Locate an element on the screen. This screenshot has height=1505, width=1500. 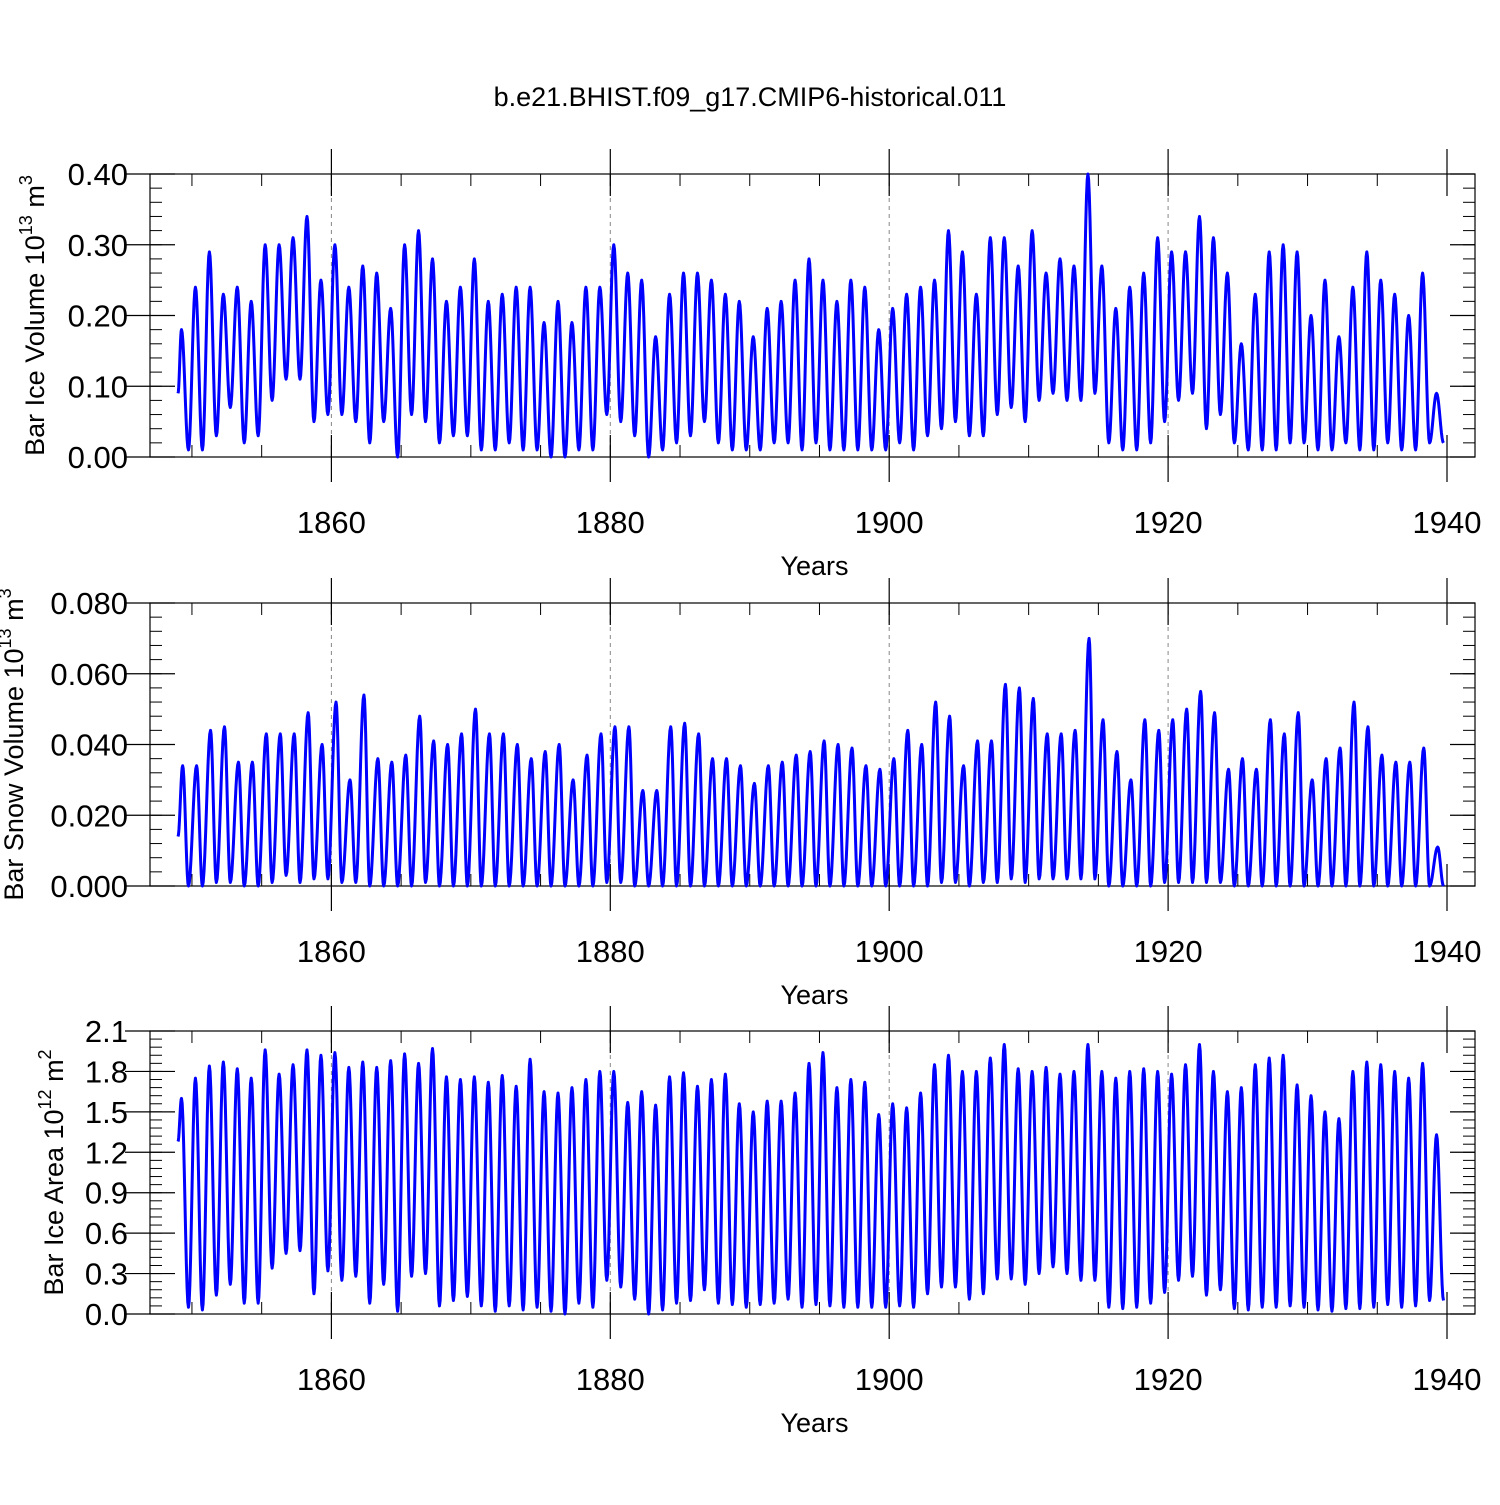
y-tick-label: 0.000 is located at coordinates (89, 886).